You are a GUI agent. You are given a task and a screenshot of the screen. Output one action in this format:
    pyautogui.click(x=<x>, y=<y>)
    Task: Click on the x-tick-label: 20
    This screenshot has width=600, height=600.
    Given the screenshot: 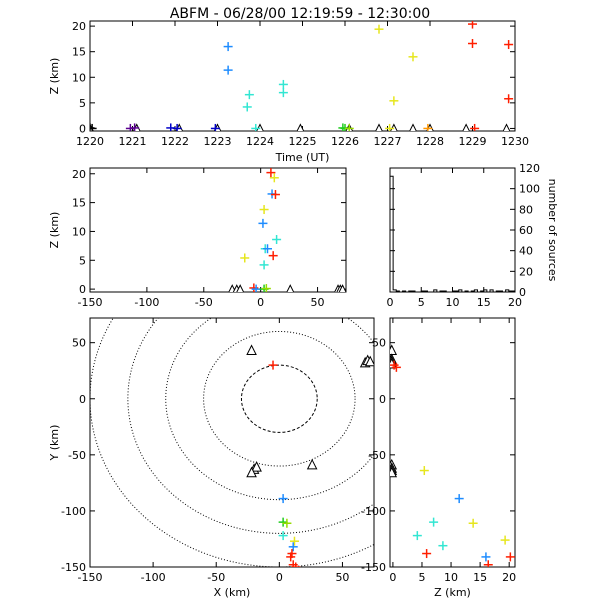 What is the action you would take?
    pyautogui.click(x=509, y=577)
    